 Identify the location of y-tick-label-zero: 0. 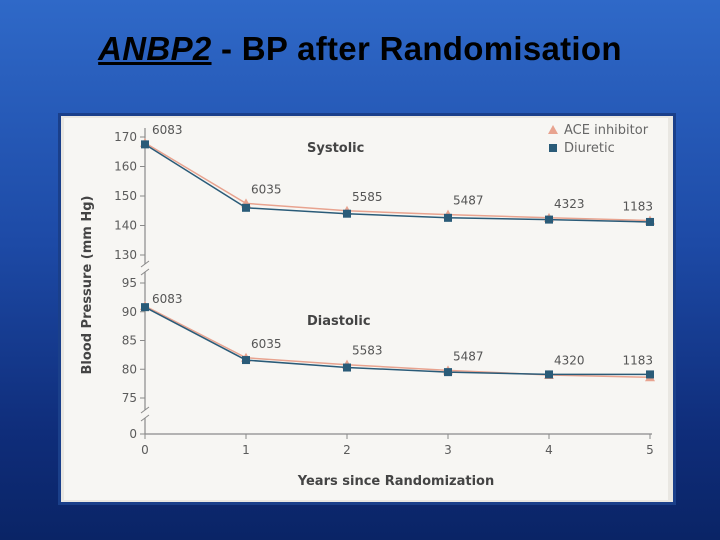
(133, 434).